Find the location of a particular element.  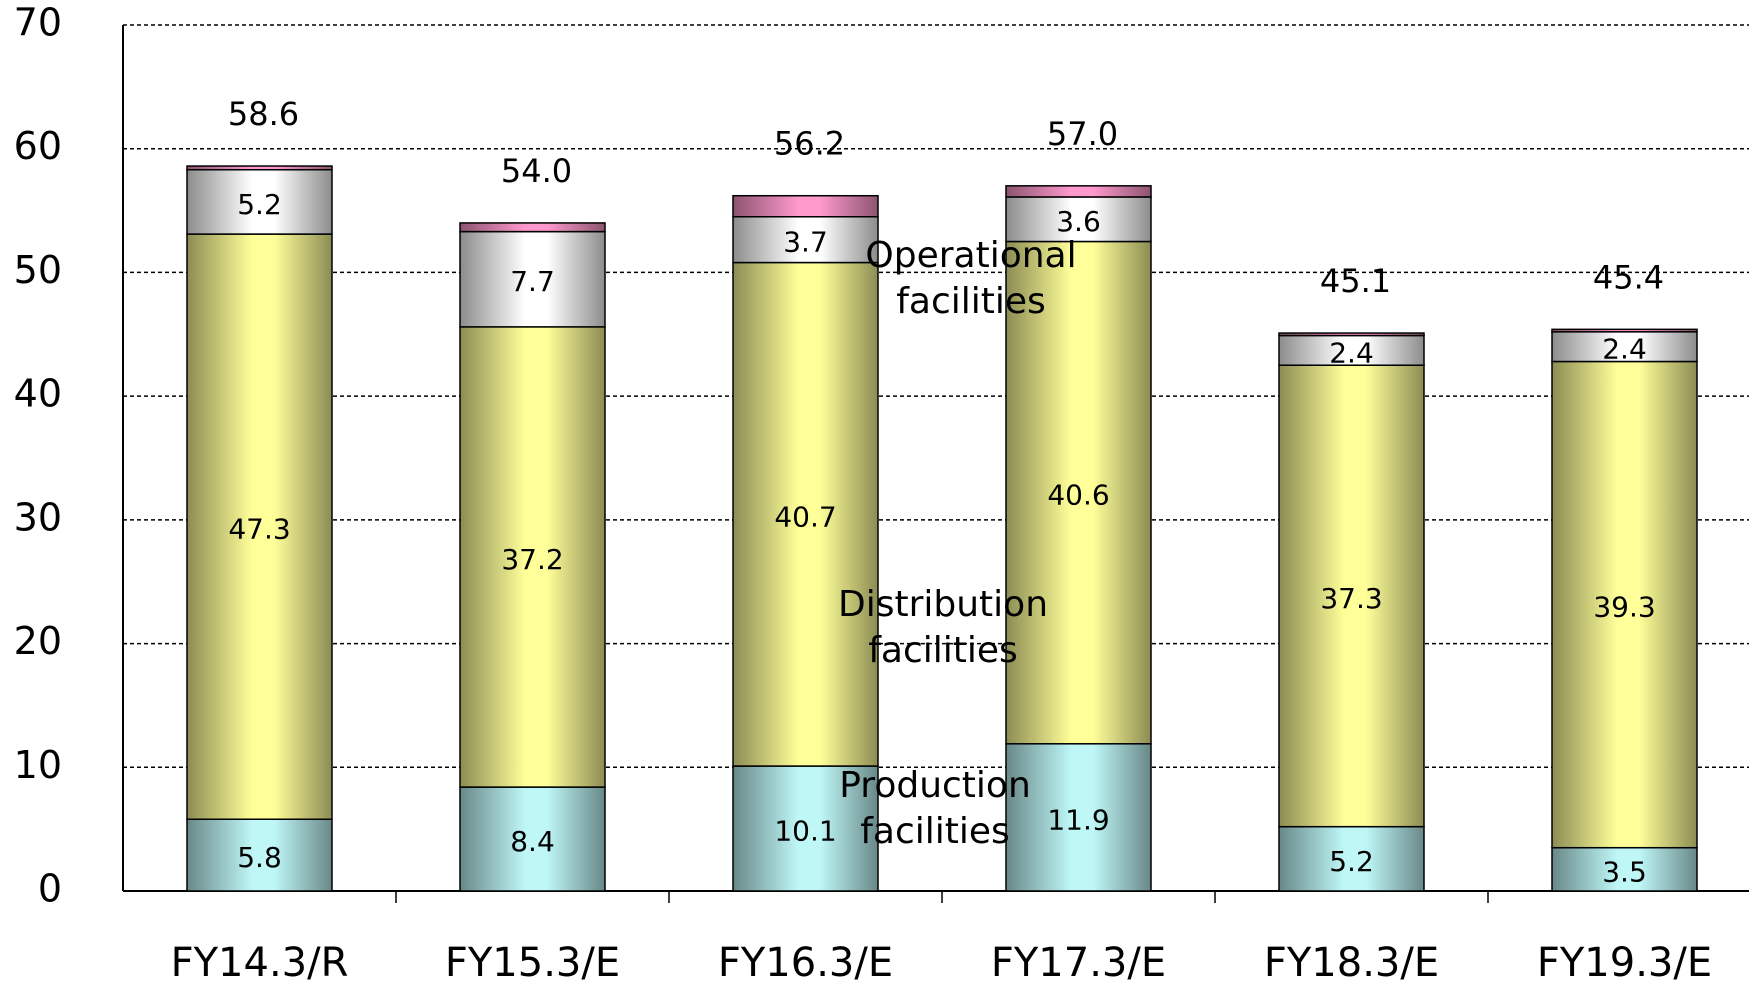

total-label: 45.4 is located at coordinates (1628, 277).